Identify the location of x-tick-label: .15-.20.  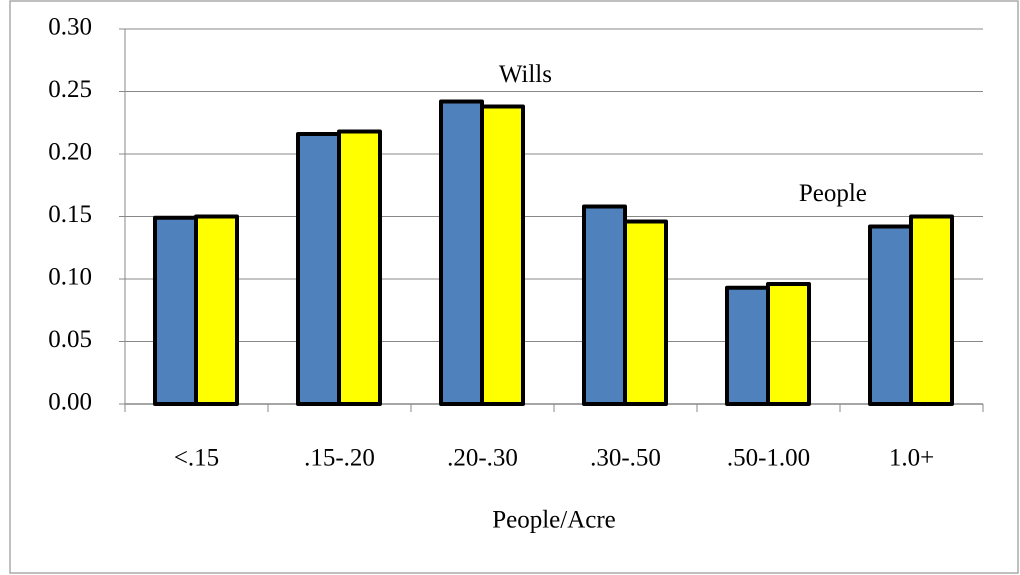
(339, 458).